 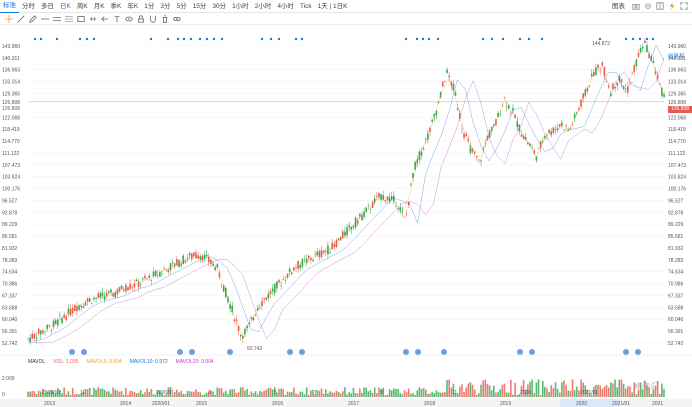 I want to click on camera-icon, so click(x=636, y=6).